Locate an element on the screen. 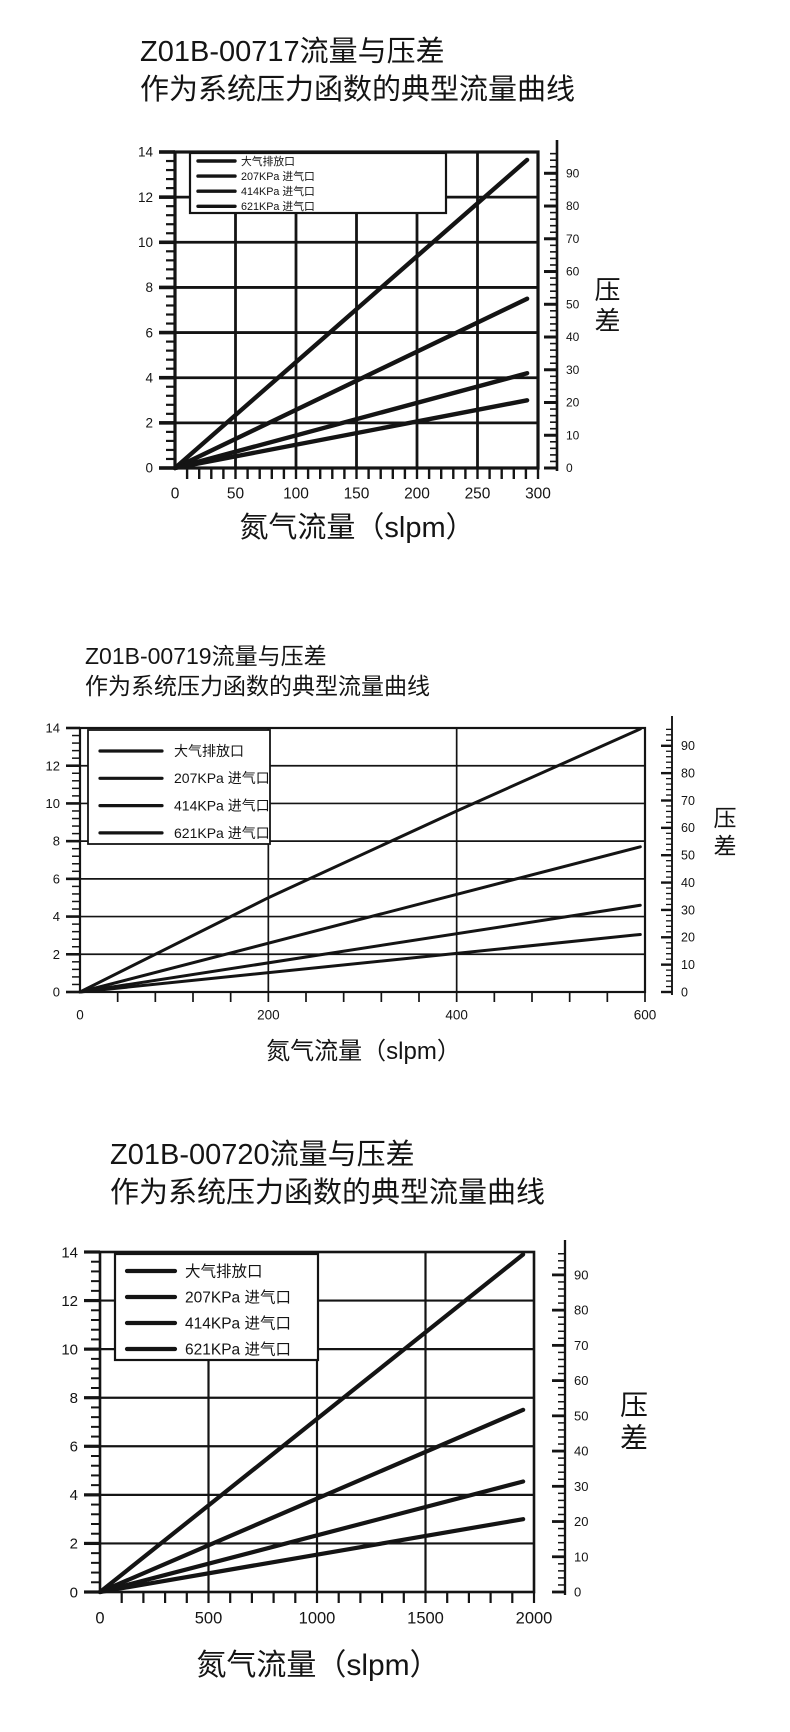 Image resolution: width=790 pixels, height=1732 pixels. chart-3-title: Z01B-00720流量与压差 作为系统压力函数的典型流量曲线 is located at coordinates (327, 1174).